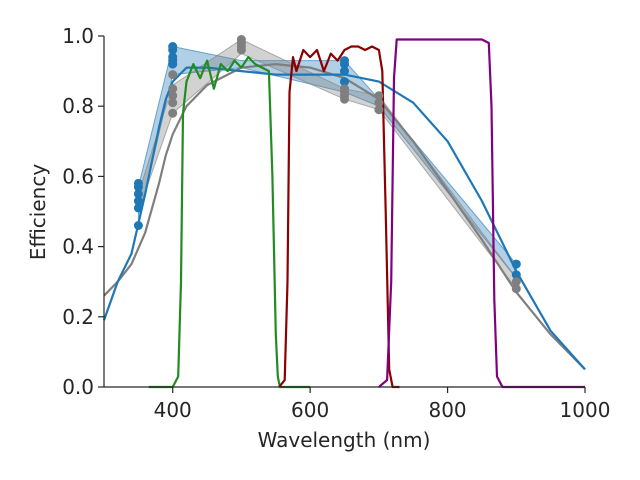 The width and height of the screenshot is (640, 480). Describe the element at coordinates (78, 36) in the screenshot. I see `y-tick-label: 1.0` at that location.